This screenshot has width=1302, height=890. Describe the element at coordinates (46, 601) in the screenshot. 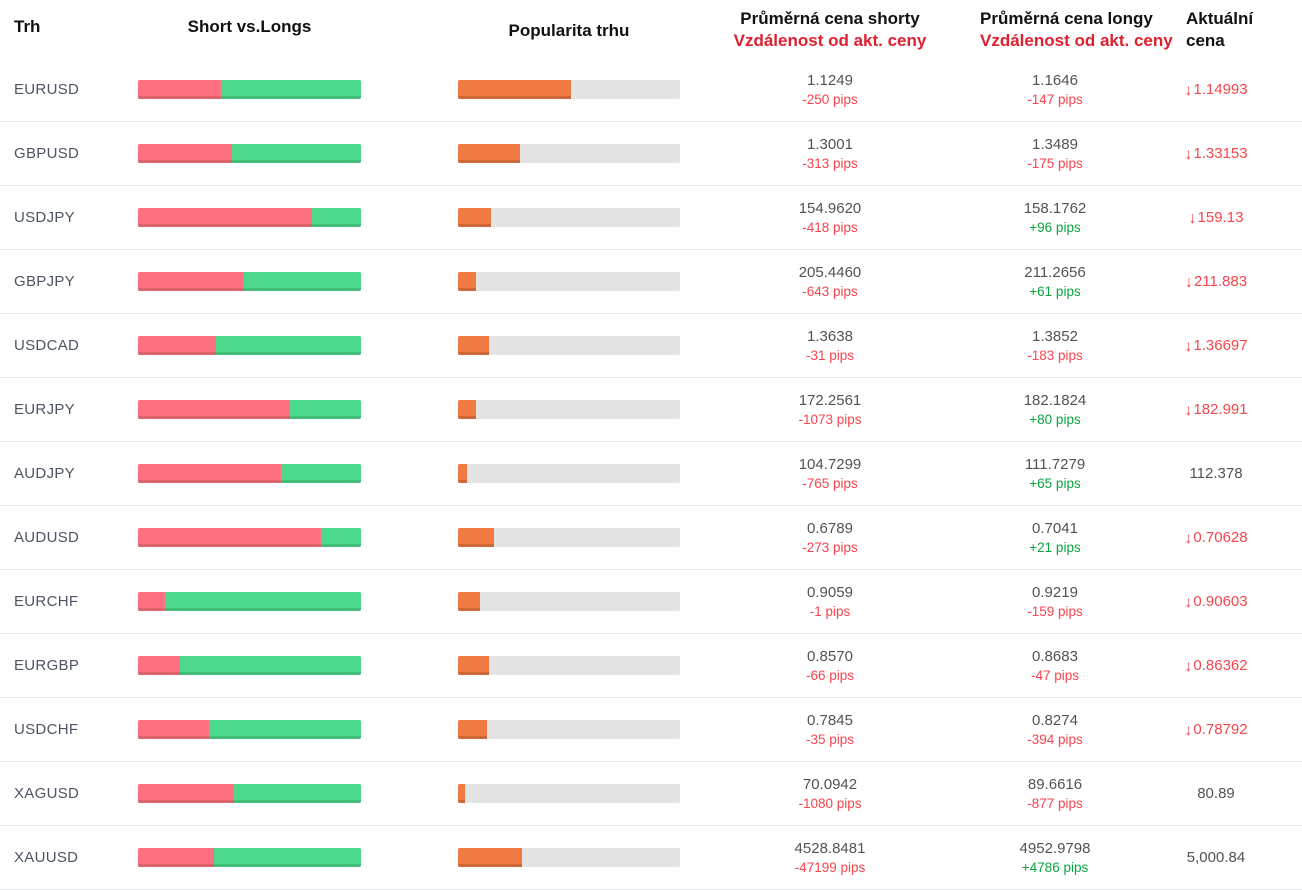

I see `market-pair-label: EURCHF` at that location.